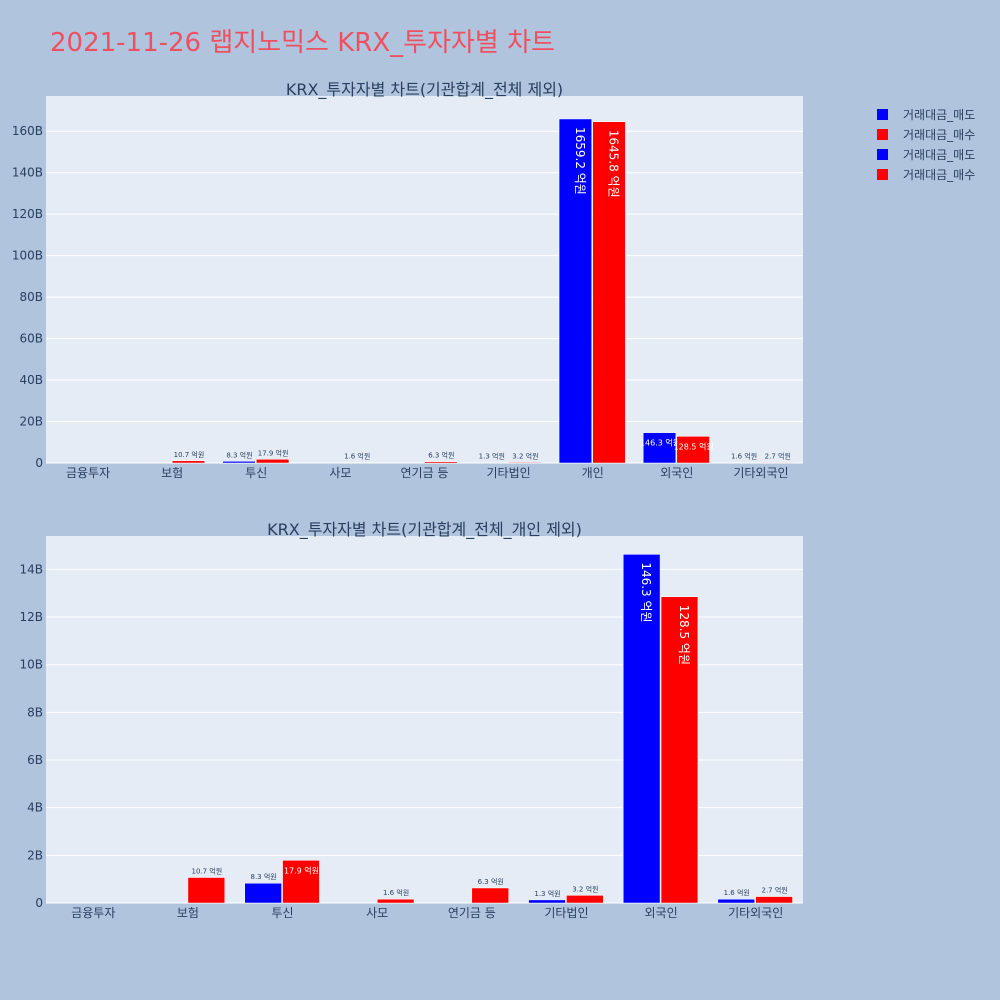 The height and width of the screenshot is (1000, 1000). What do you see at coordinates (302, 43) in the screenshot?
I see `page-title: 2021-11-26 랩지노믹스 KRX_투자자별 차트` at bounding box center [302, 43].